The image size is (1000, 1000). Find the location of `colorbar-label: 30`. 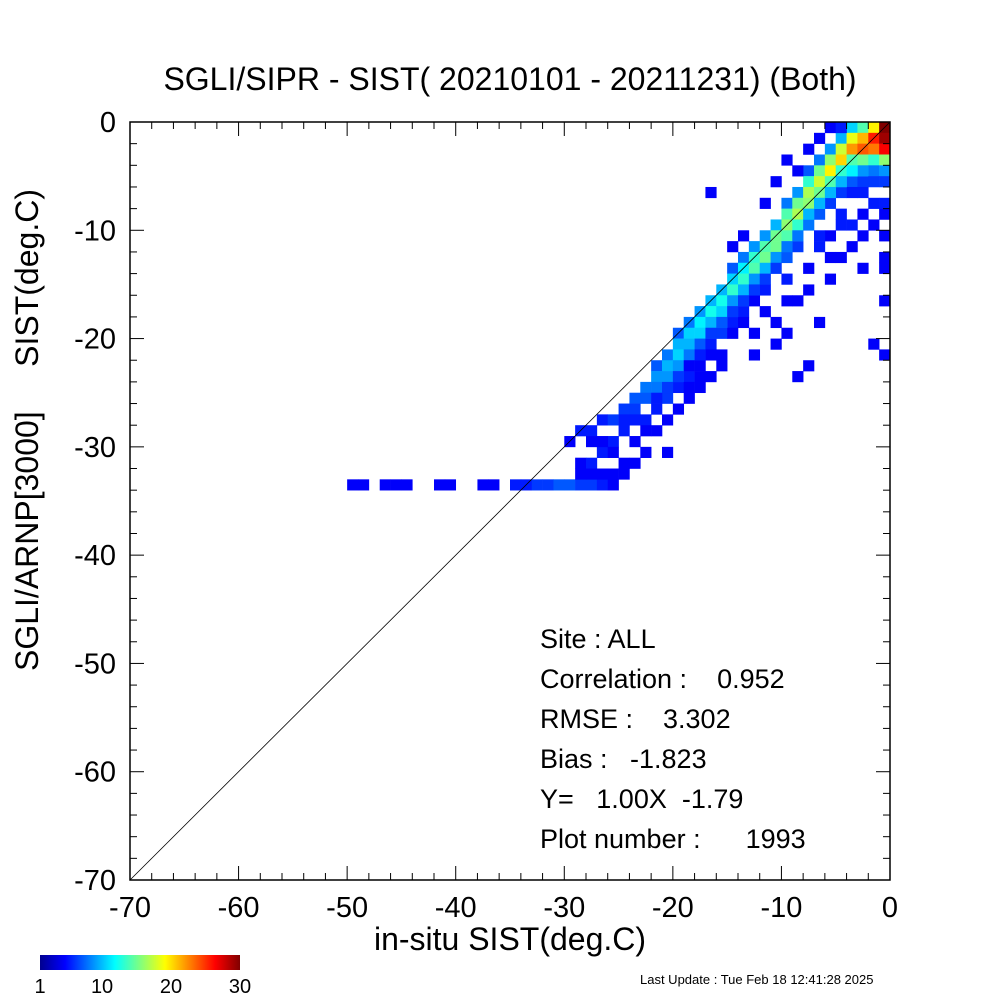

colorbar-label: 30 is located at coordinates (240, 987).